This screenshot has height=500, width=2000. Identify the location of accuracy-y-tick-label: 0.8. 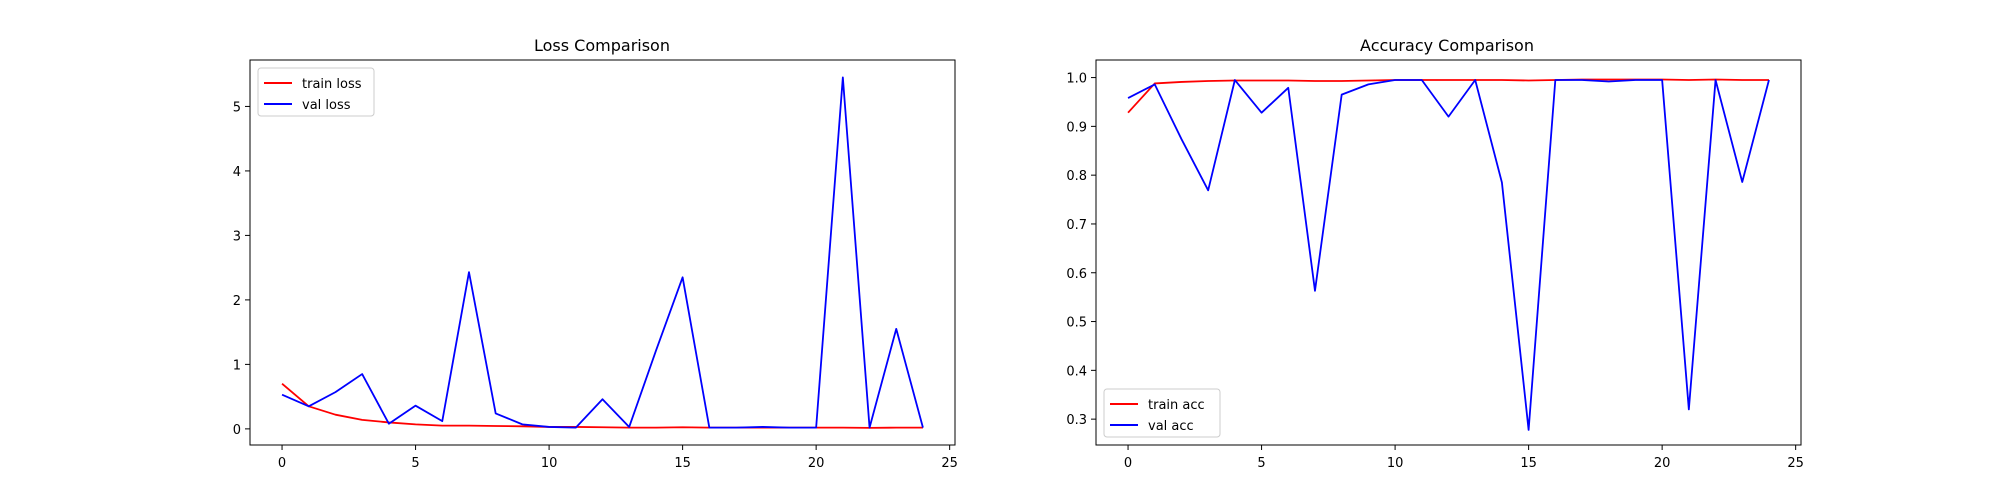
(1076, 176).